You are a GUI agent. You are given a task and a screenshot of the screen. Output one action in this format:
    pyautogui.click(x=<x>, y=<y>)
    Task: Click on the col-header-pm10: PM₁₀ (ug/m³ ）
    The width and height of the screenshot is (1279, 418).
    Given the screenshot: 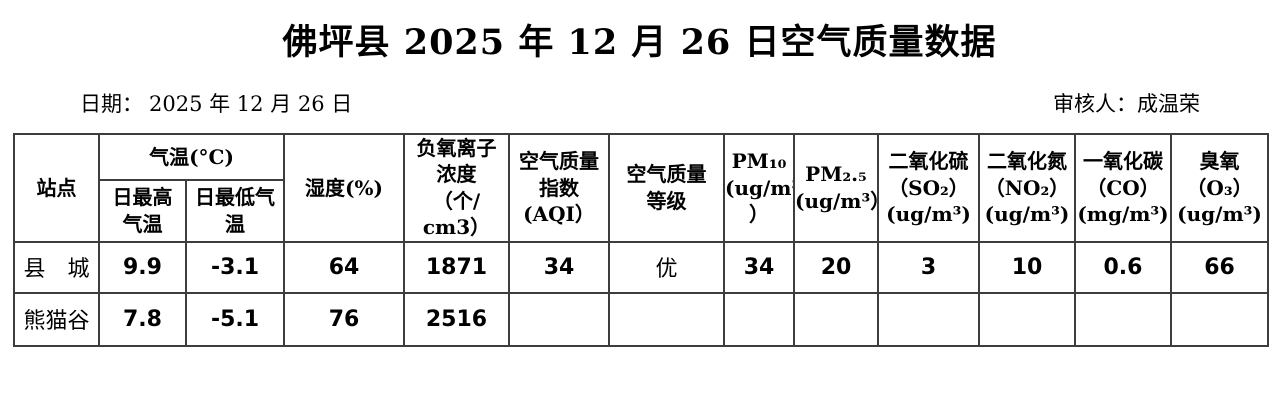 What is the action you would take?
    pyautogui.click(x=759, y=188)
    